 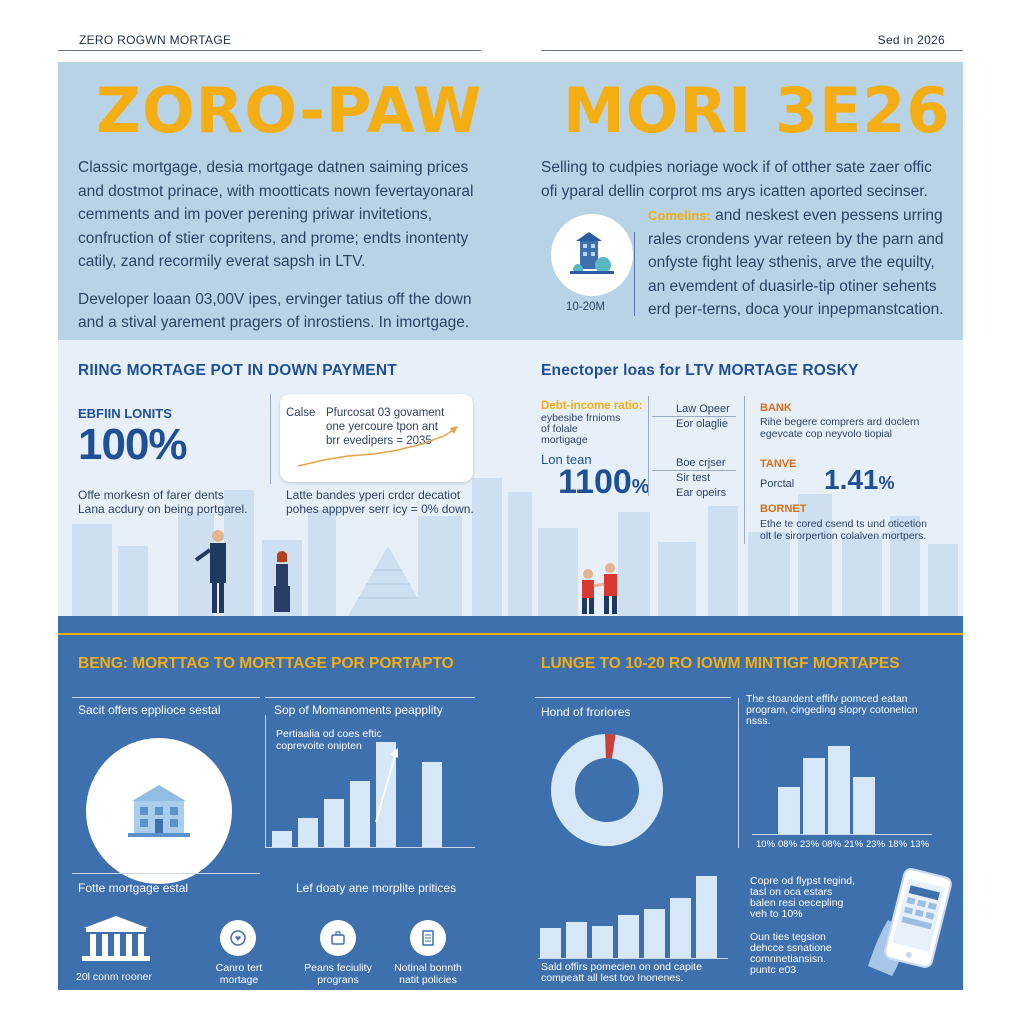 I want to click on col2-sub-line: Pertiaalia od coes eftic, so click(x=329, y=734).